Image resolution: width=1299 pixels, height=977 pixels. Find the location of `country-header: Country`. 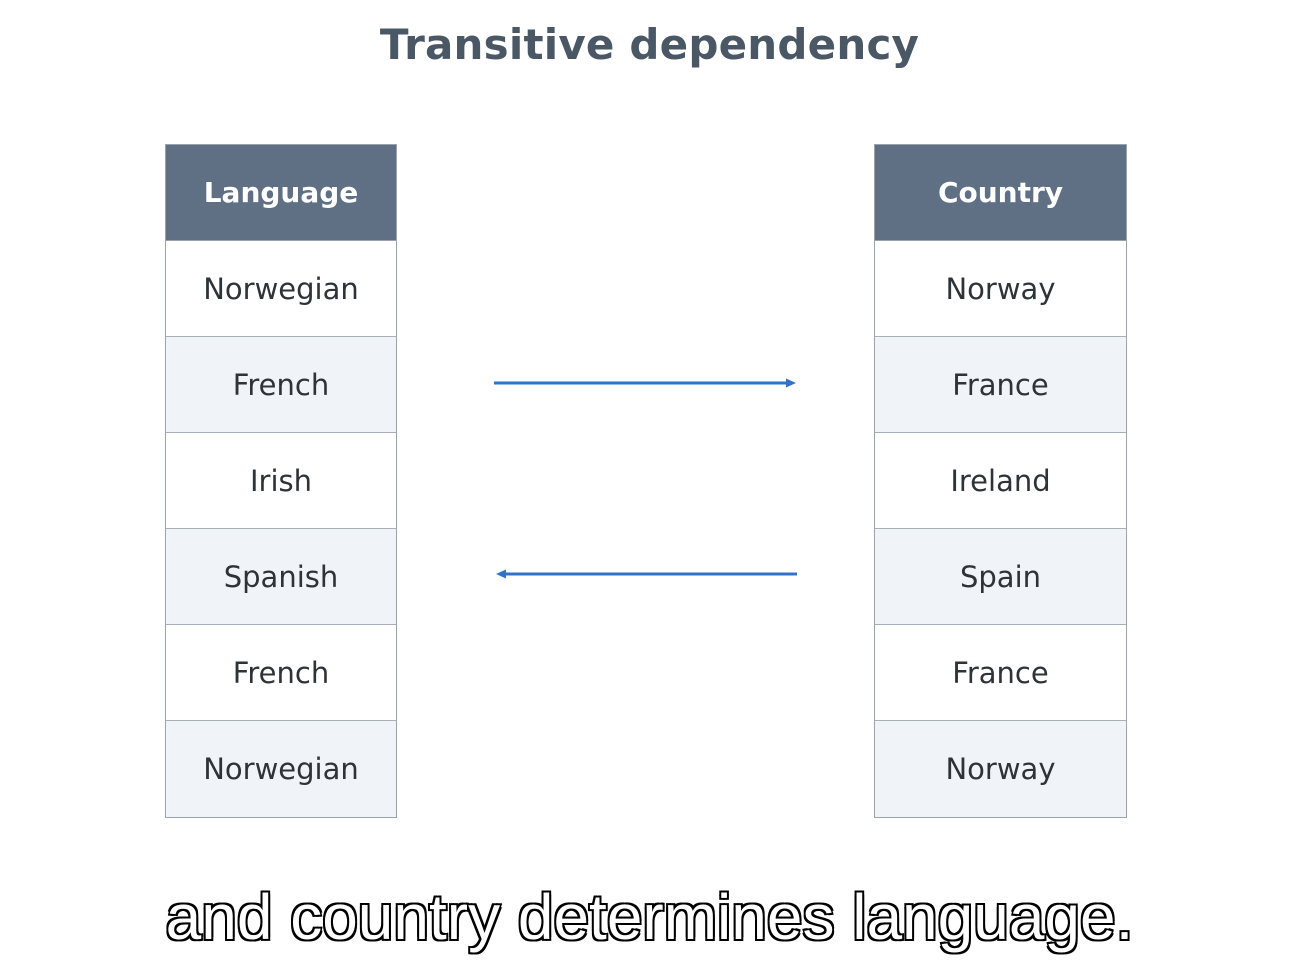

country-header: Country is located at coordinates (1000, 193).